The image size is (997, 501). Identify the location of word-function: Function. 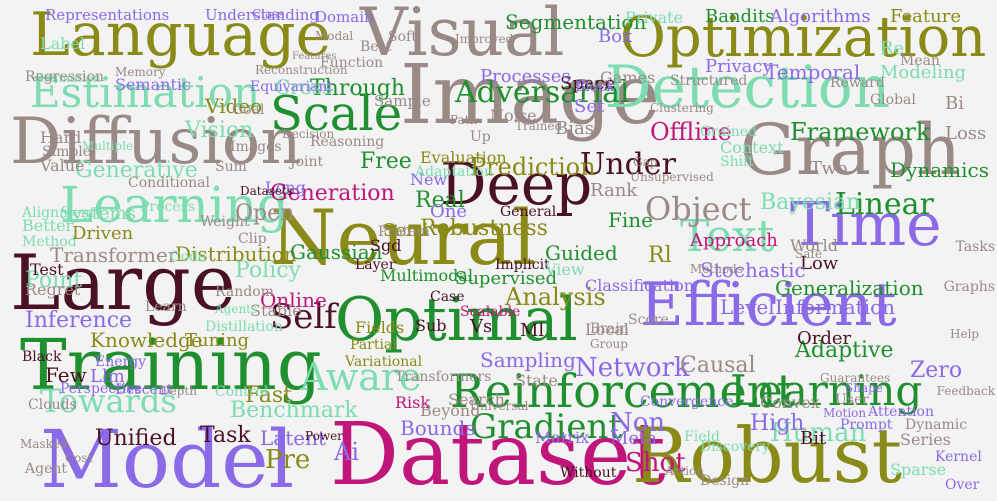
(352, 63).